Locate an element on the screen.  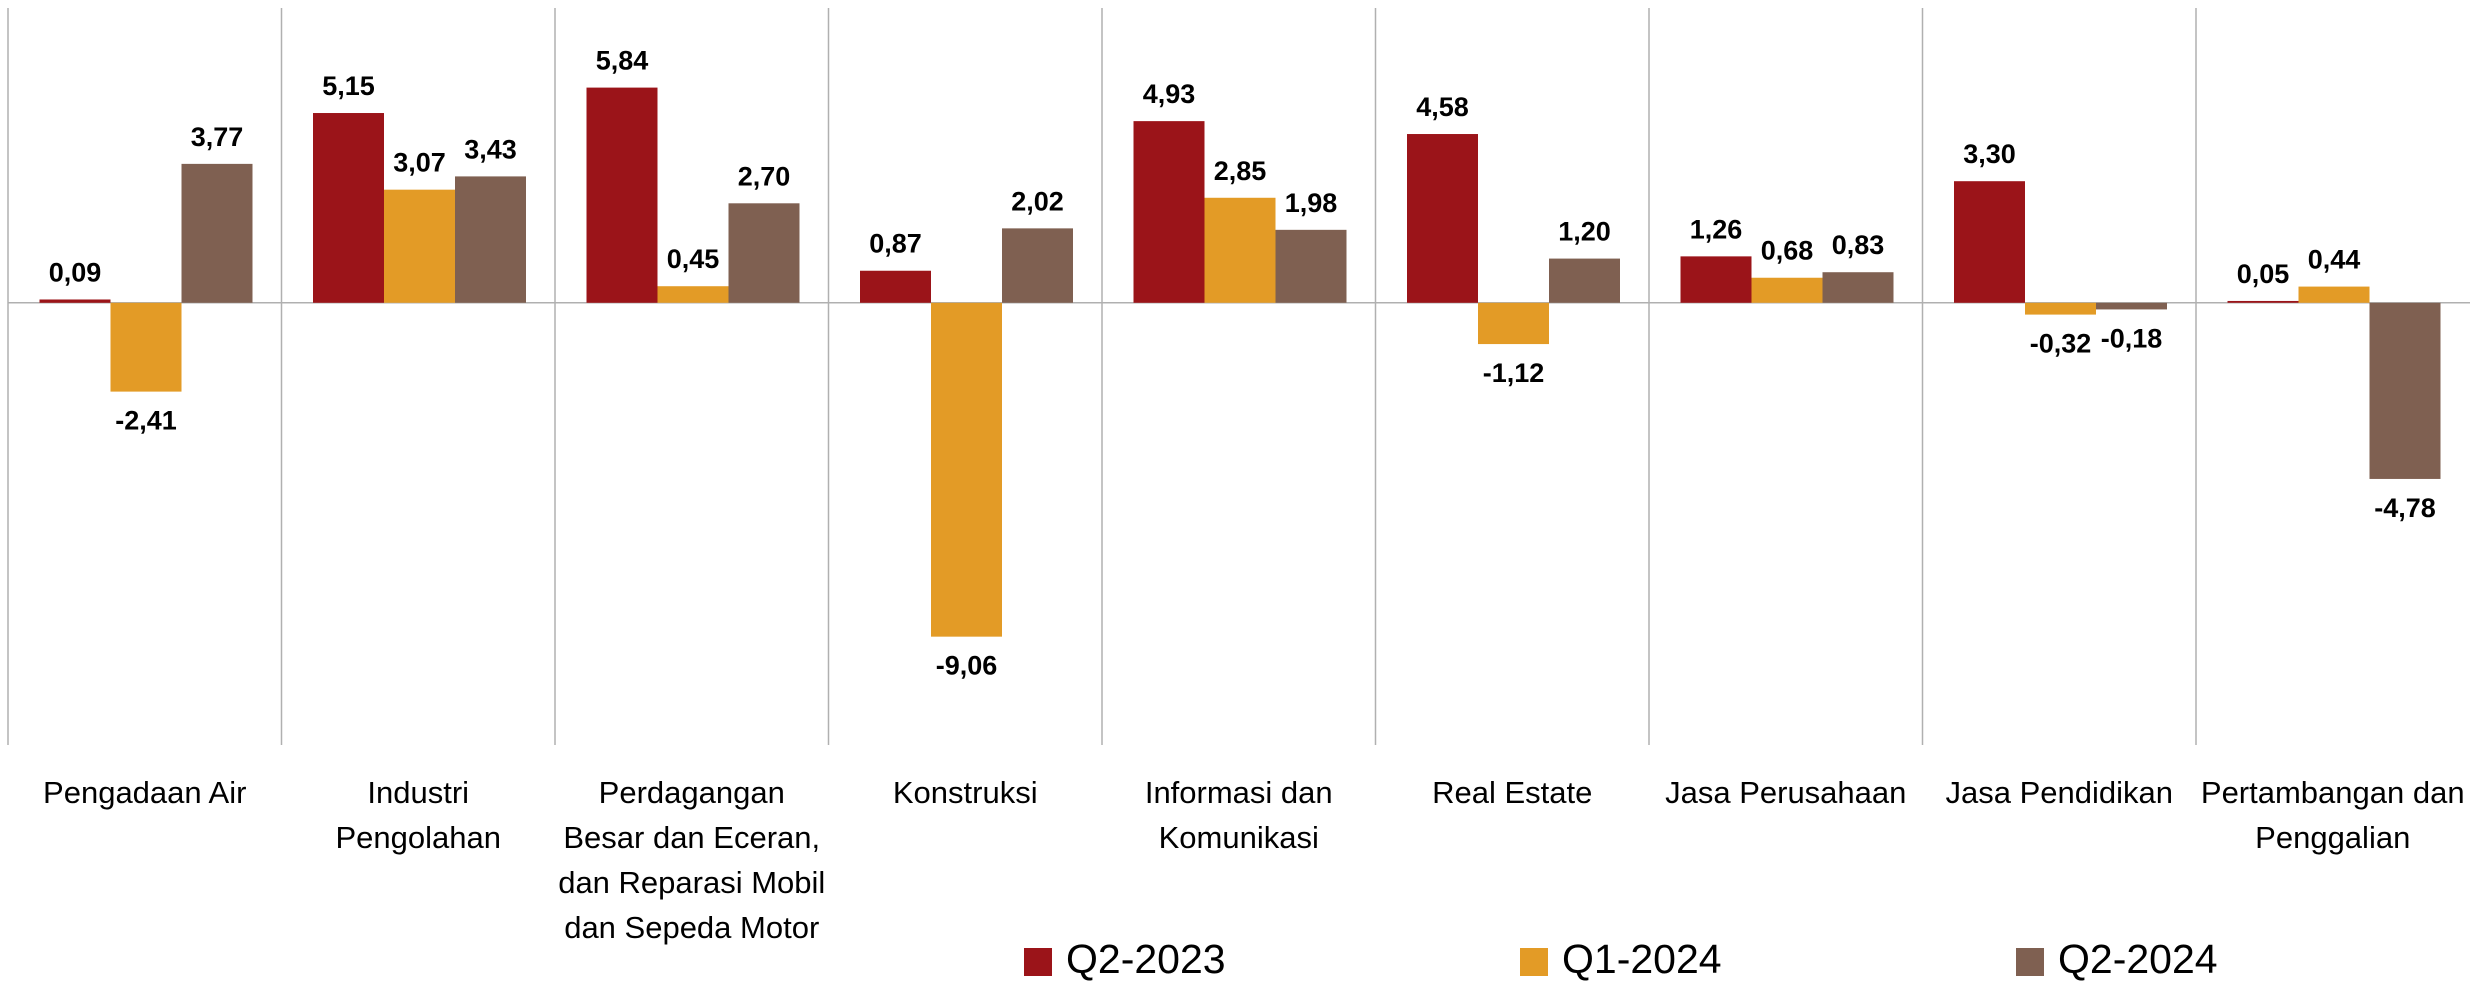
value-label: 3,07 is located at coordinates (419, 163).